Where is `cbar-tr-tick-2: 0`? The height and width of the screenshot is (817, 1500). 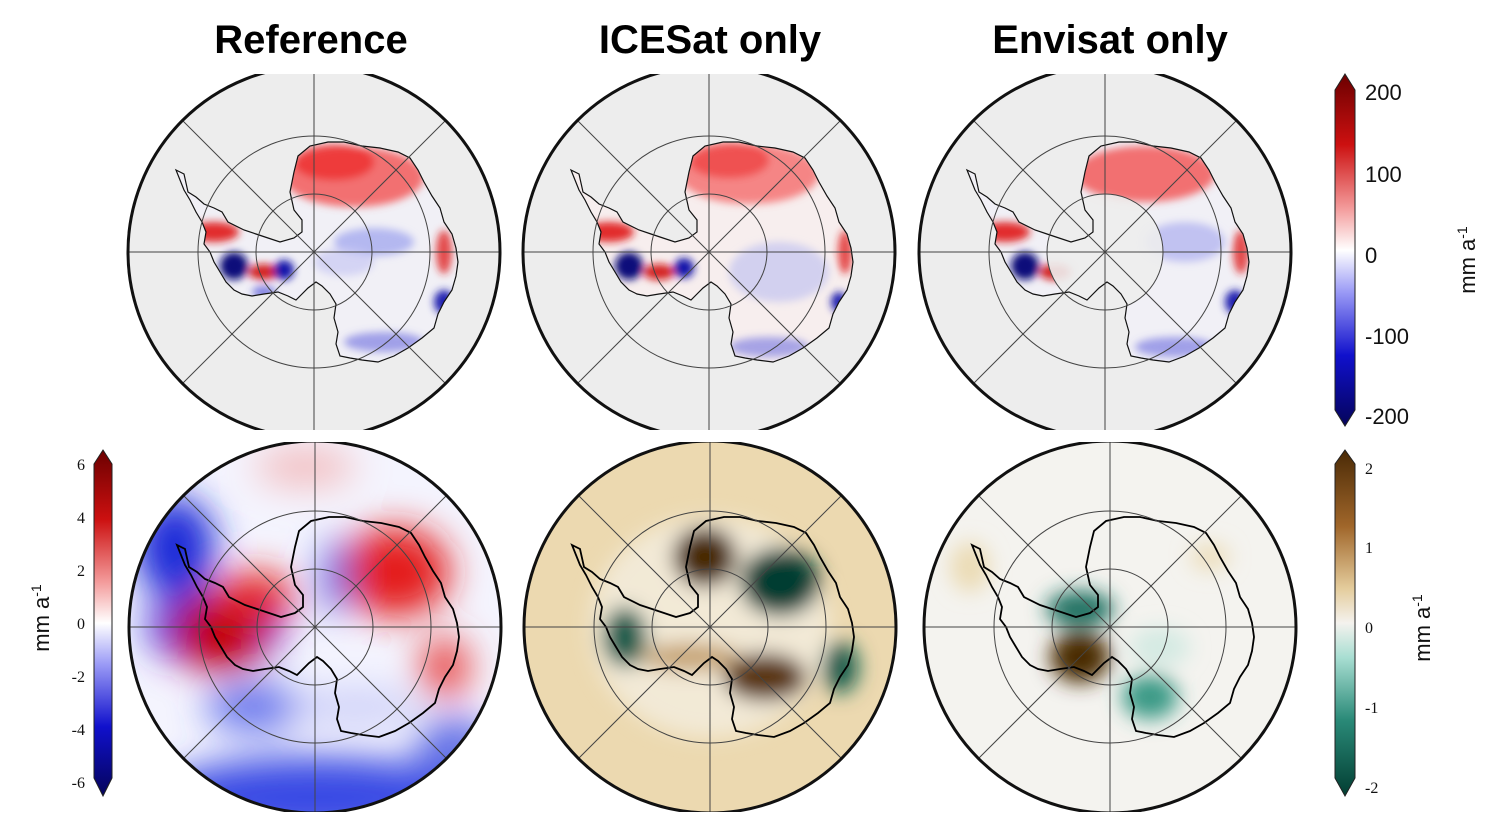
cbar-tr-tick-2: 0 is located at coordinates (1371, 255).